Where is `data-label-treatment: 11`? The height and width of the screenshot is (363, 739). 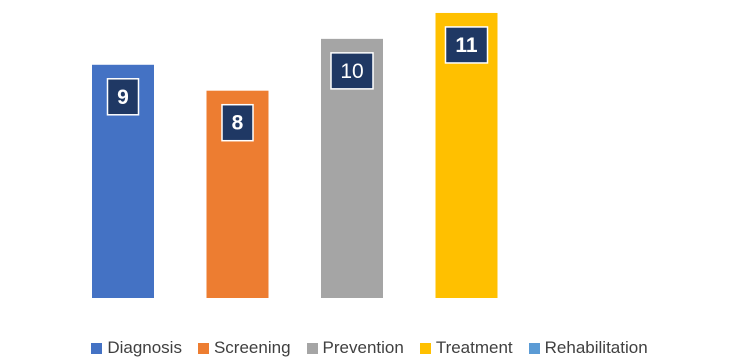 data-label-treatment: 11 is located at coordinates (466, 45).